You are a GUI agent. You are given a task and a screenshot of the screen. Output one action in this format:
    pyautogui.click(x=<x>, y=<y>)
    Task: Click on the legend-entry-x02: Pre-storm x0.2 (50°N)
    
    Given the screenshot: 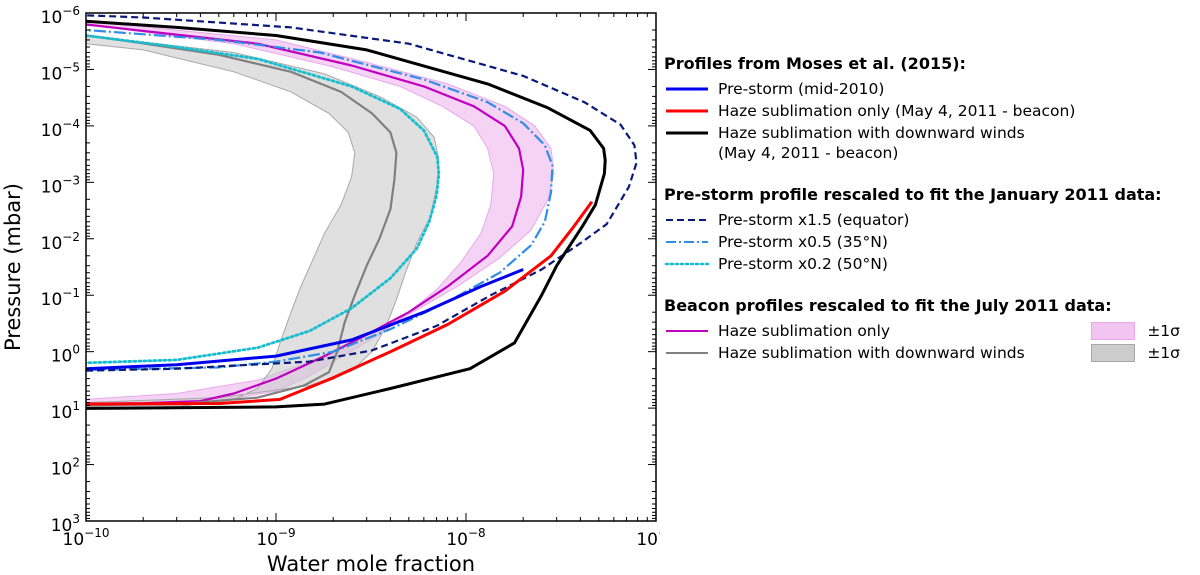 What is the action you would take?
    pyautogui.click(x=929, y=264)
    